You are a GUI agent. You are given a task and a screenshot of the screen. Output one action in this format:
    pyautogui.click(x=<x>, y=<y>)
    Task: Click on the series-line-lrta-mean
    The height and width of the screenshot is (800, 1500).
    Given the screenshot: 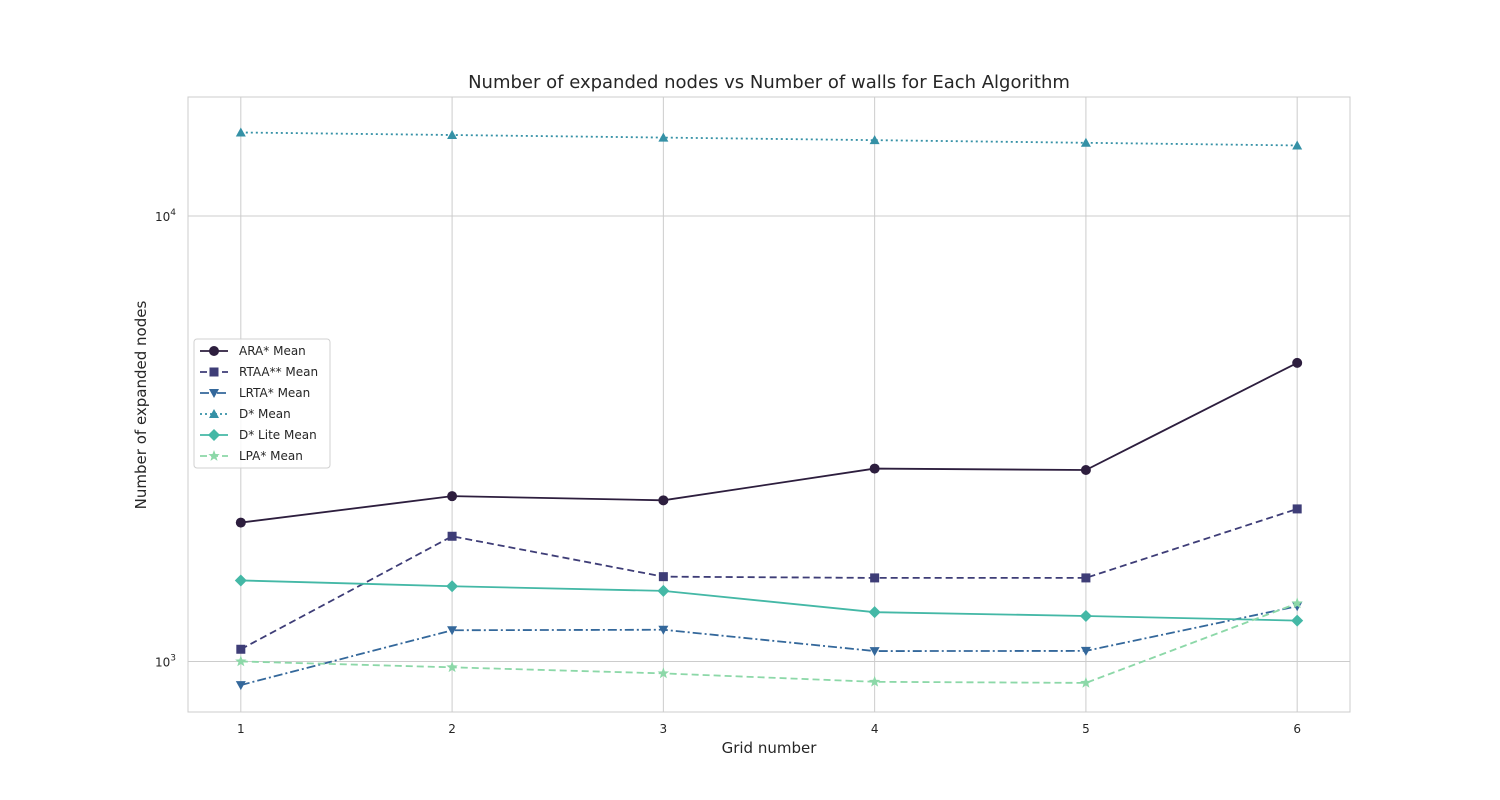 What is the action you would take?
    pyautogui.click(x=769, y=645)
    